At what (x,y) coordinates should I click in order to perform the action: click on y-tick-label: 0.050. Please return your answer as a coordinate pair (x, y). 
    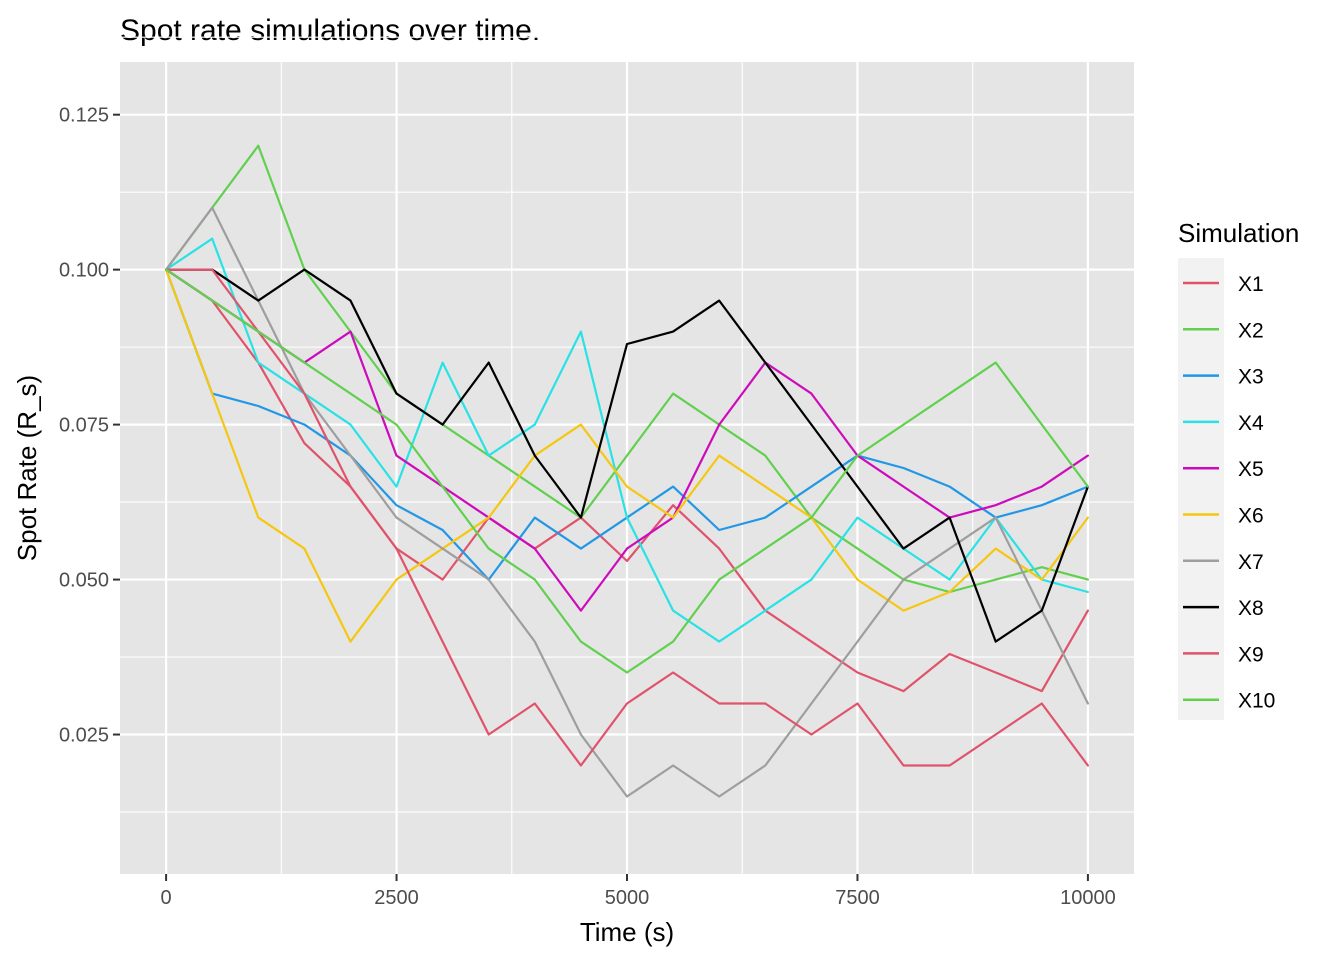
    Looking at the image, I should click on (84, 581).